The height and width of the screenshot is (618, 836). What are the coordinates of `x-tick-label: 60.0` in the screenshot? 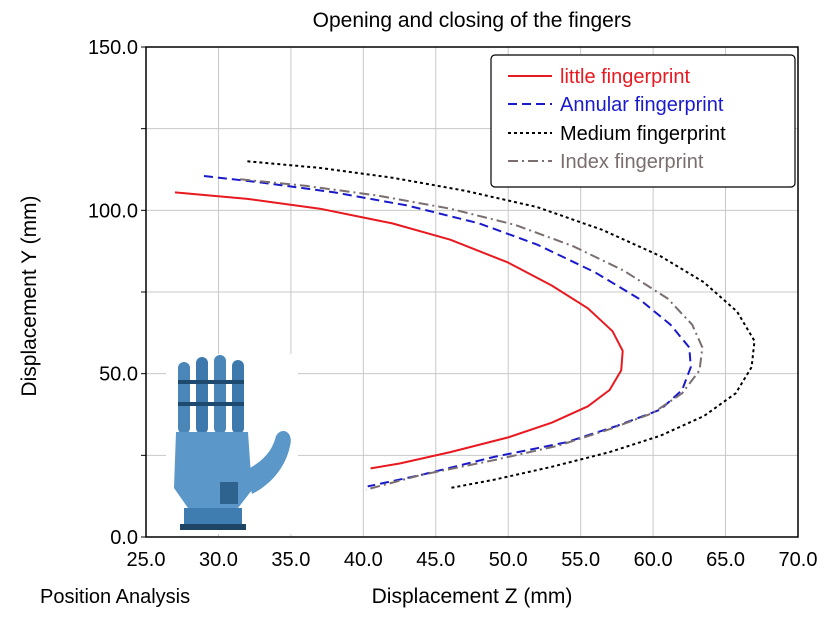 It's located at (653, 560).